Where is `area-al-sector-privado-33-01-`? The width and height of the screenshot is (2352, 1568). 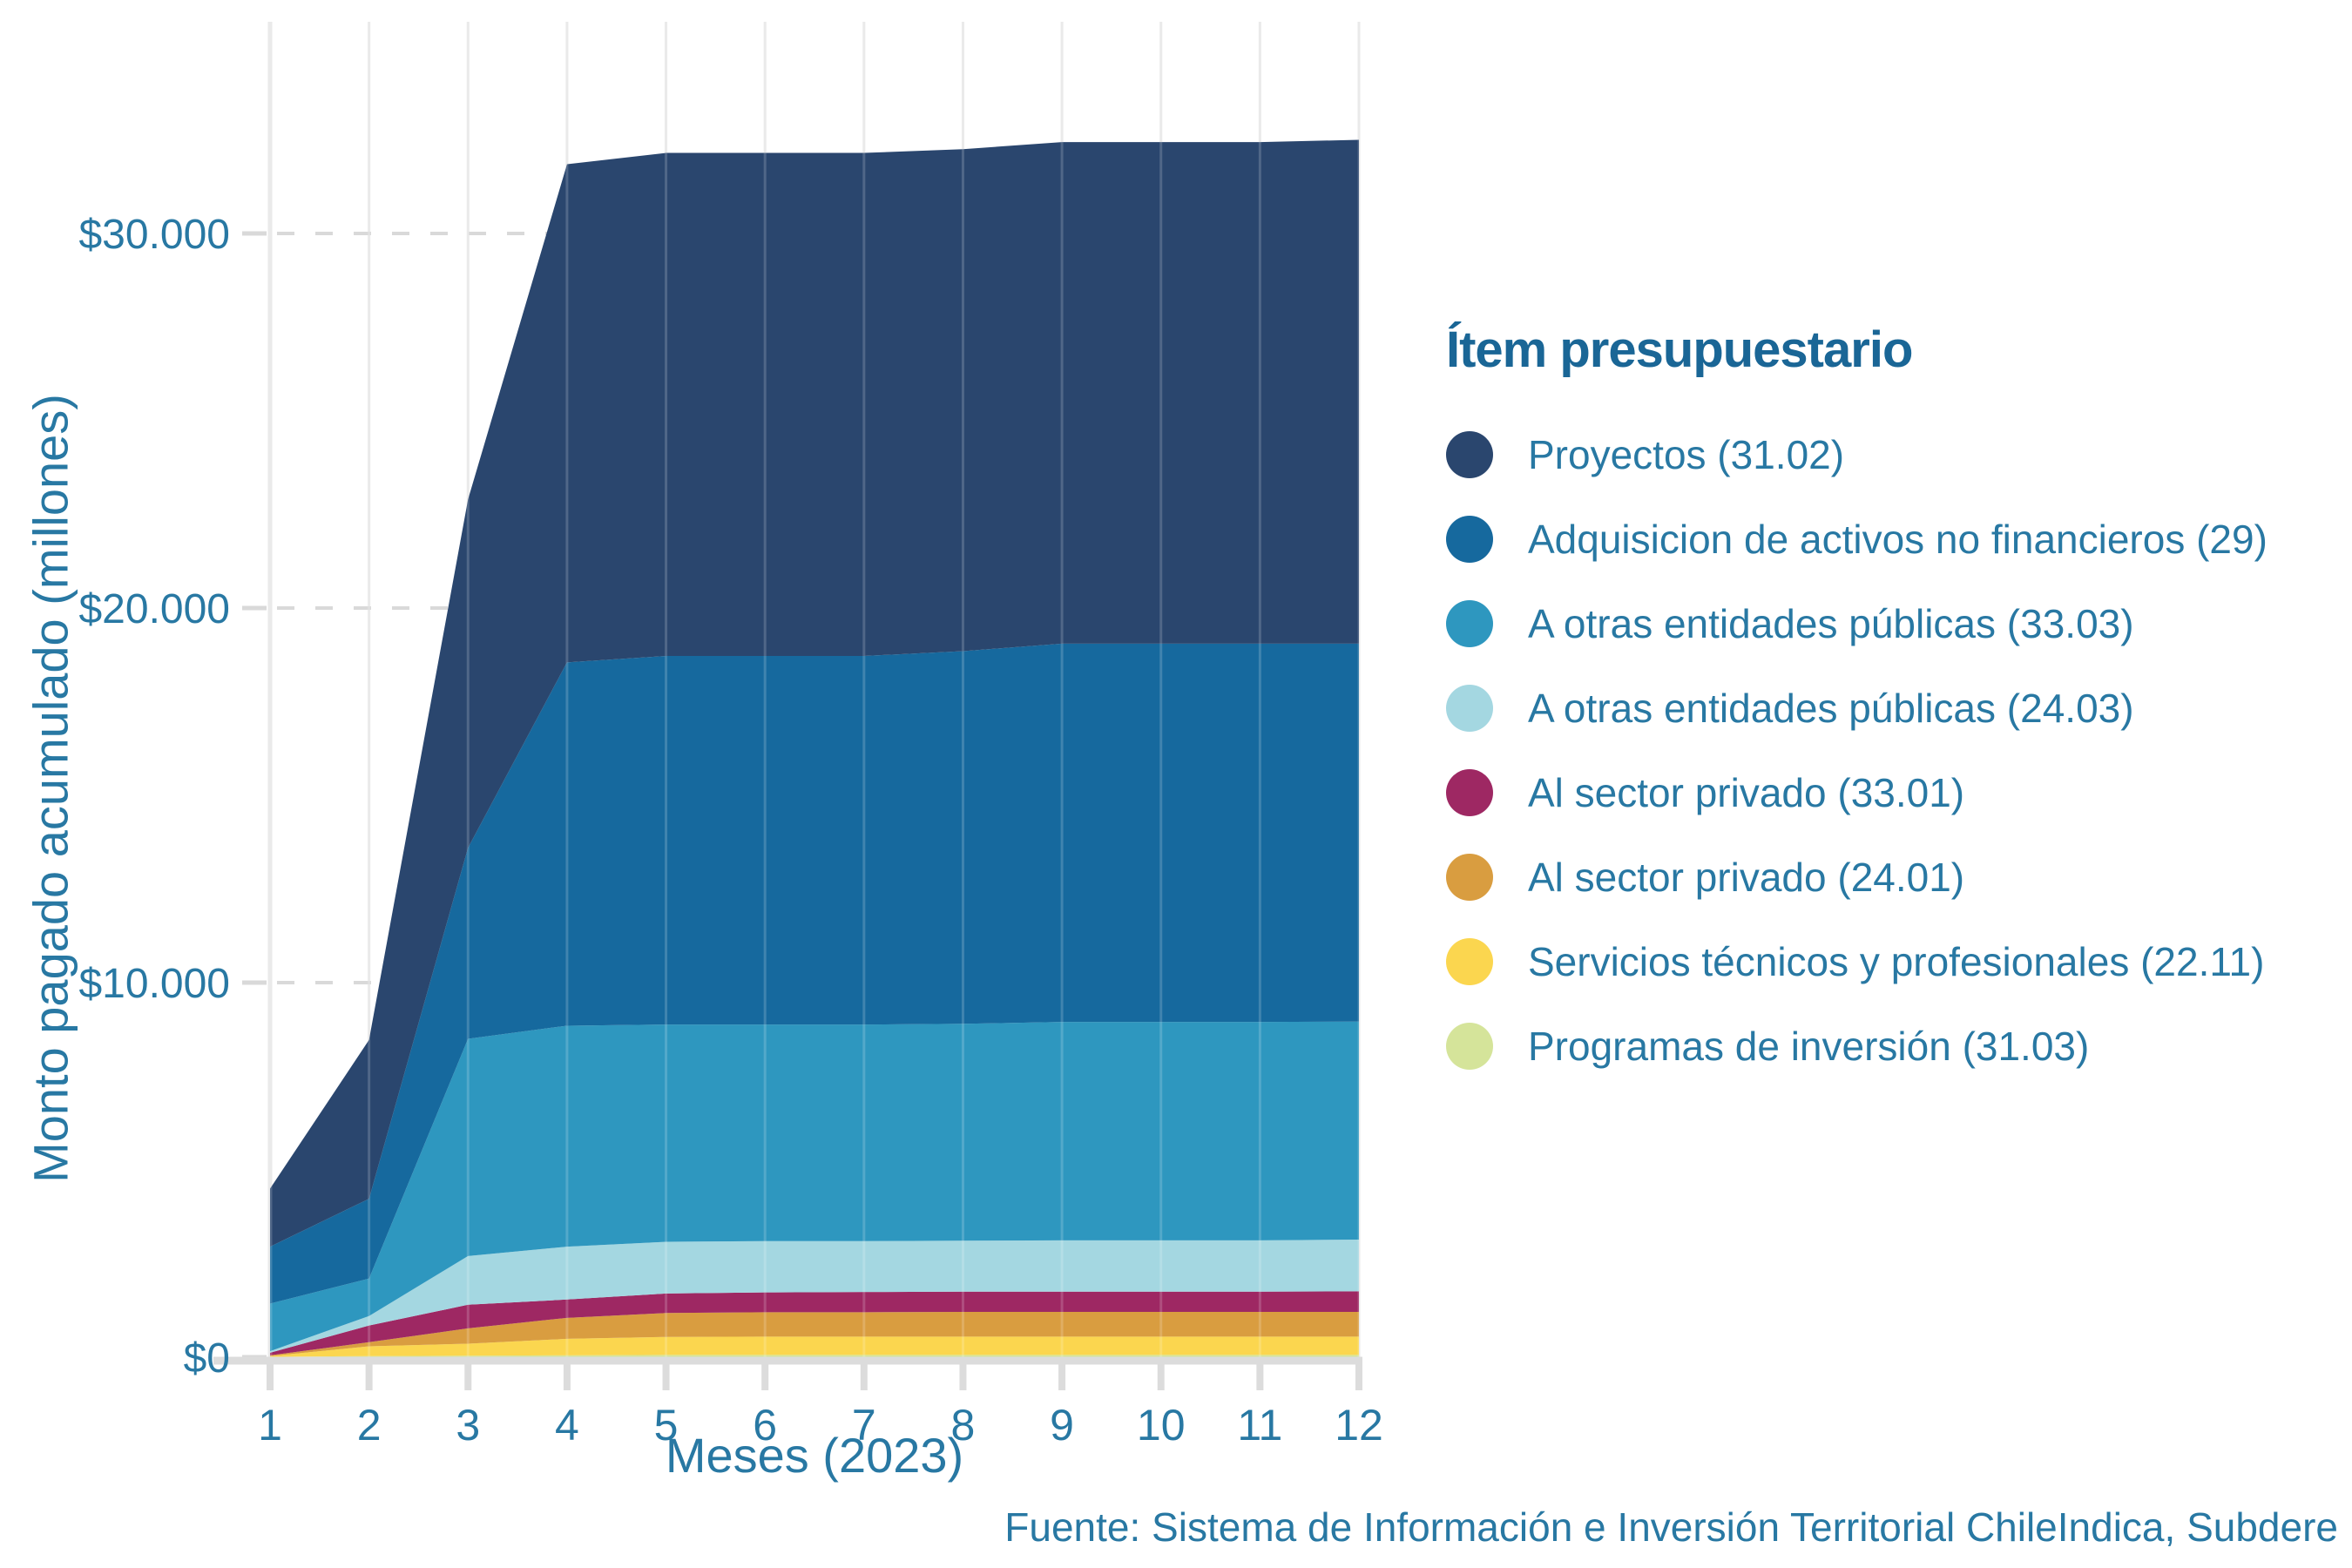 area-al-sector-privado-33-01- is located at coordinates (815, 1323).